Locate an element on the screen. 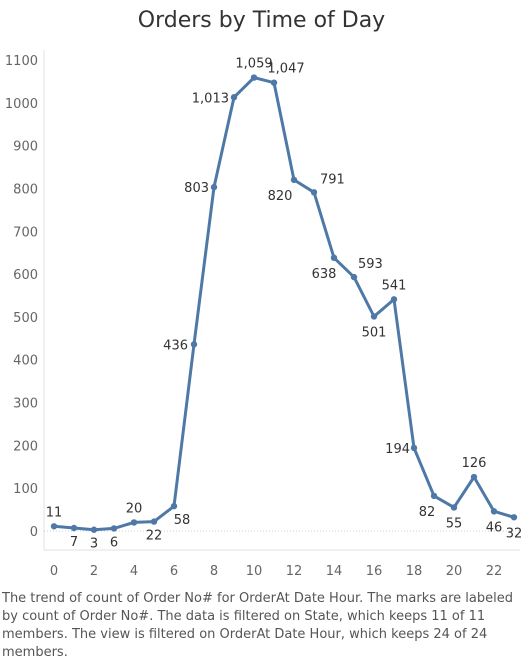 The height and width of the screenshot is (672, 523). data-label: 46 is located at coordinates (494, 527).